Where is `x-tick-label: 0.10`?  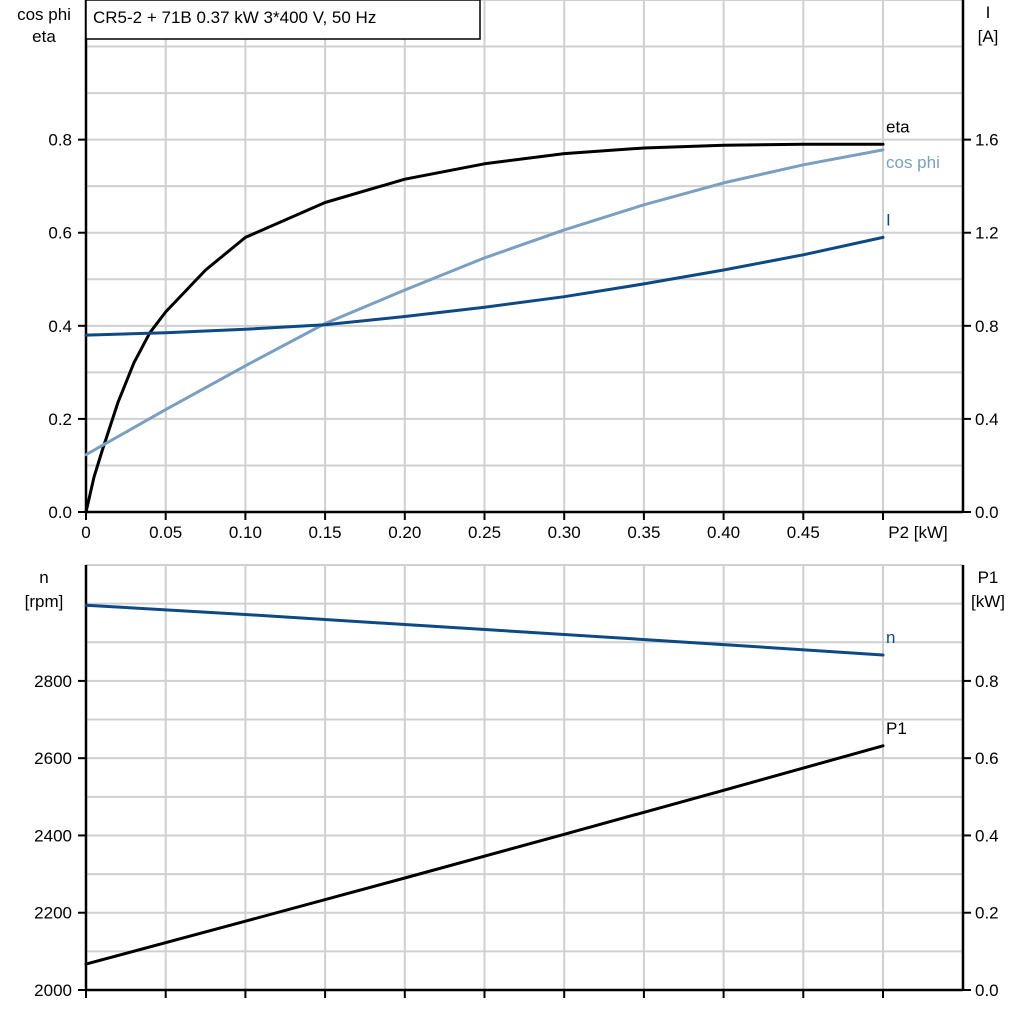
x-tick-label: 0.10 is located at coordinates (245, 532).